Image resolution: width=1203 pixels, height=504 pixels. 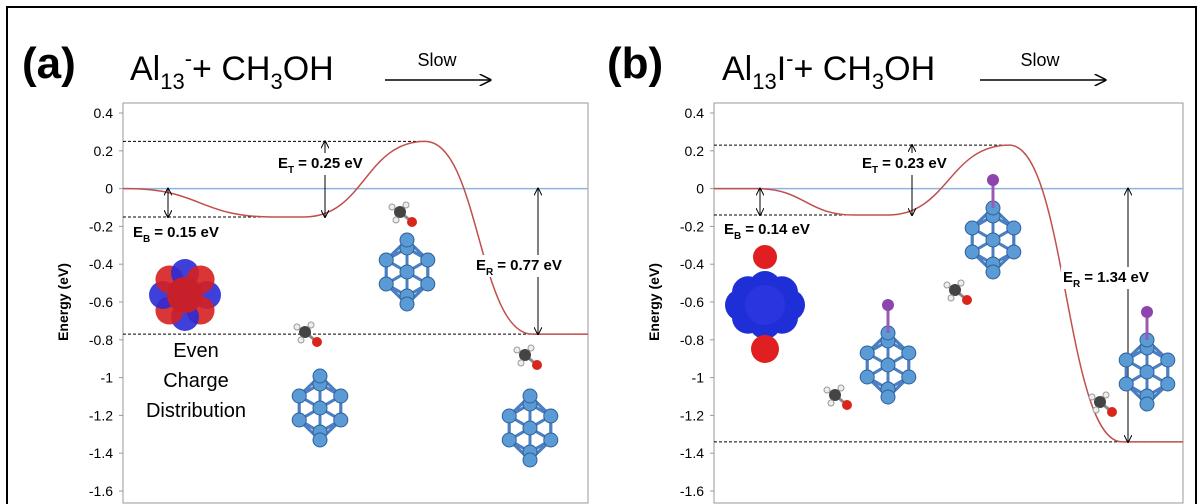 What do you see at coordinates (529, 265) in the screenshot?
I see `annotation-text: = 0.77 eV` at bounding box center [529, 265].